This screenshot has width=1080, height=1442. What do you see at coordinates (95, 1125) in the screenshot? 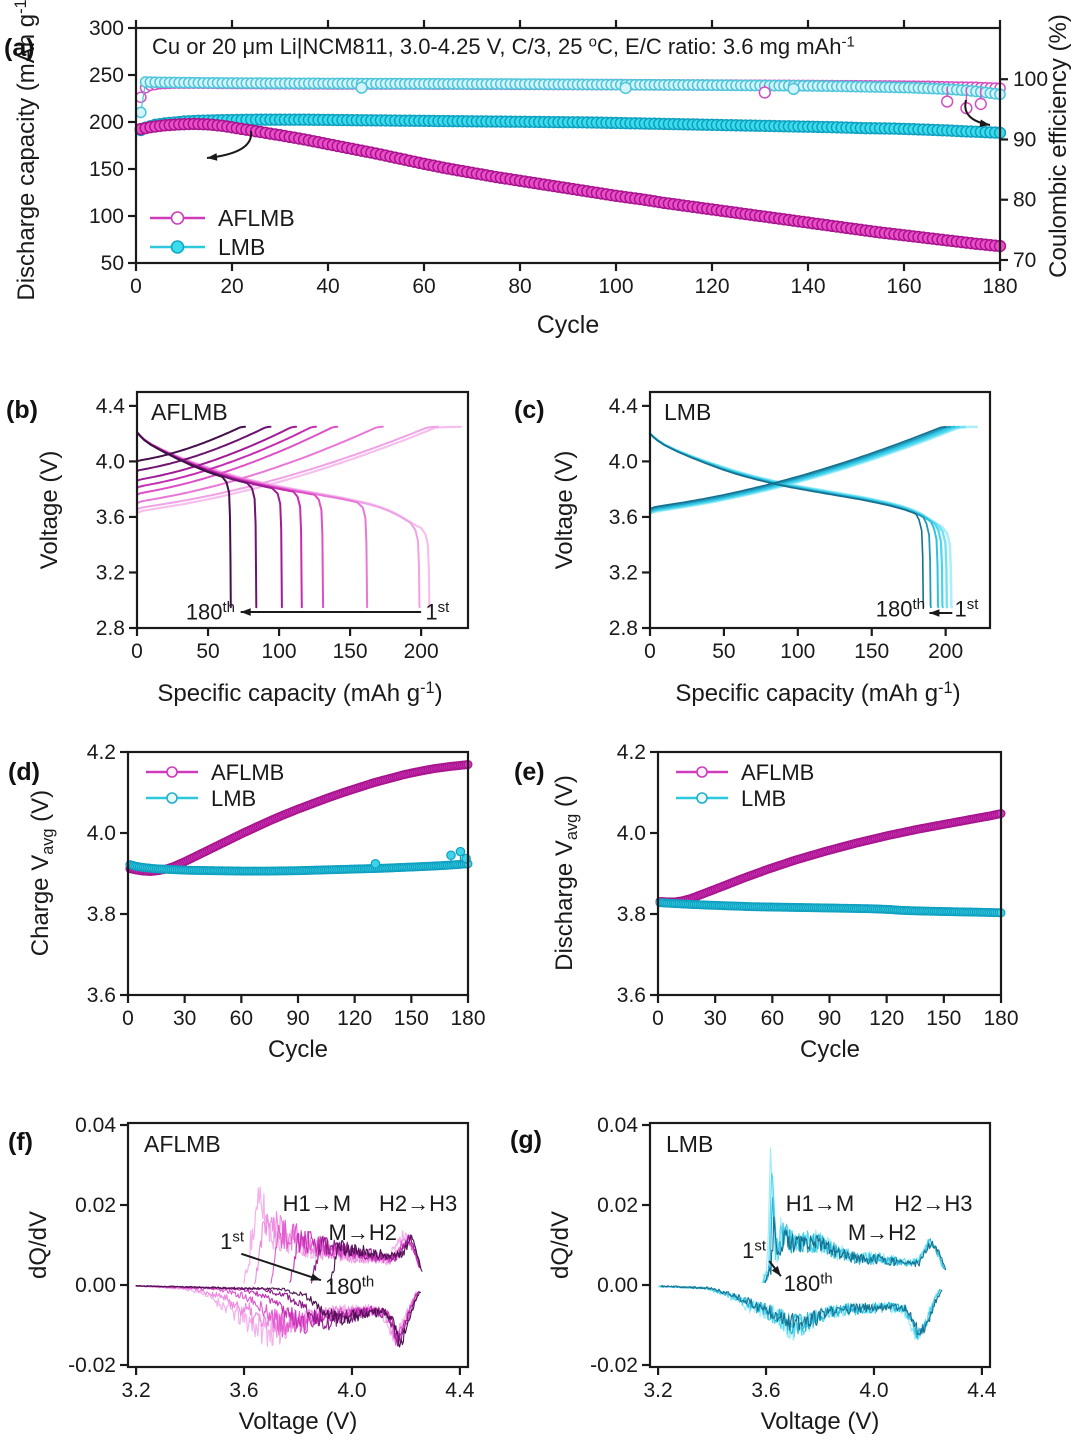
I see `svg-text: 0.04` at bounding box center [95, 1125].